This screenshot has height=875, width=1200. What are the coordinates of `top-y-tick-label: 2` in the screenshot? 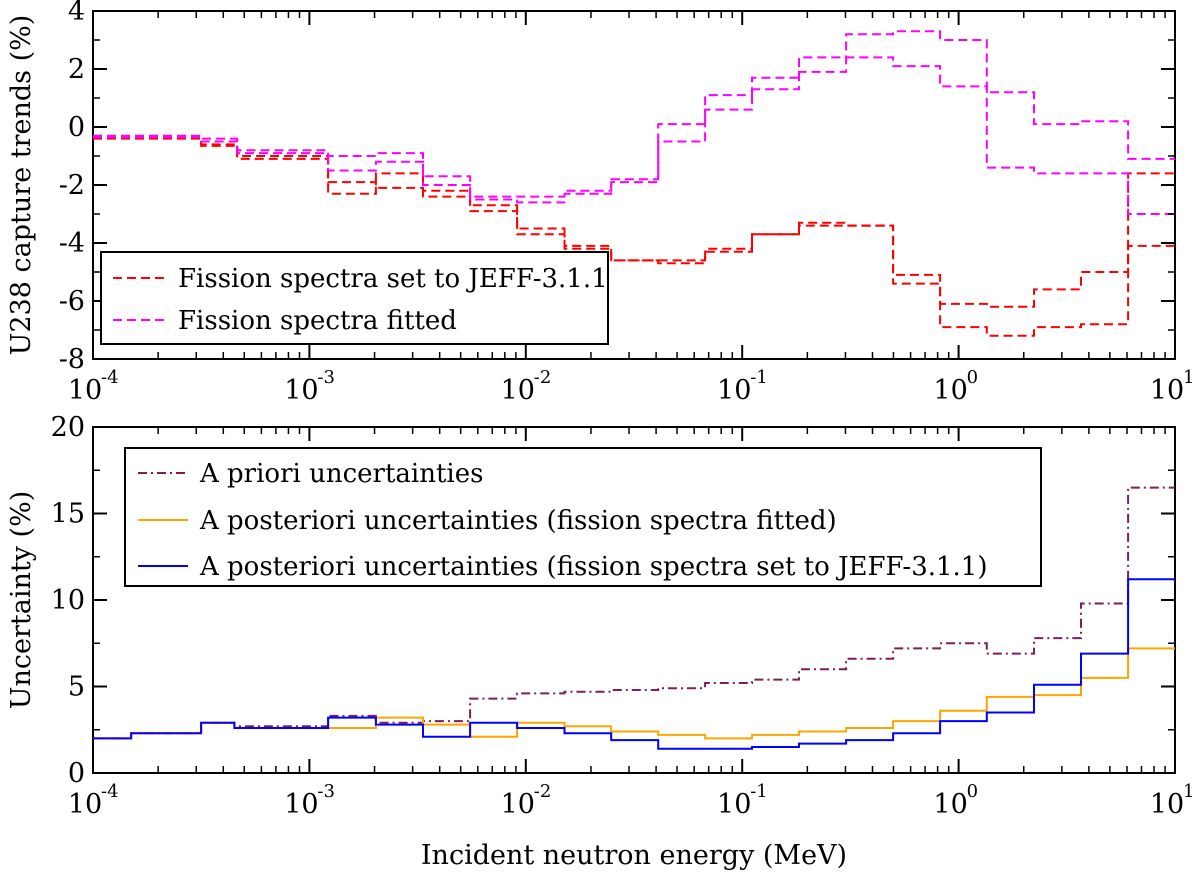 It's located at (76, 69).